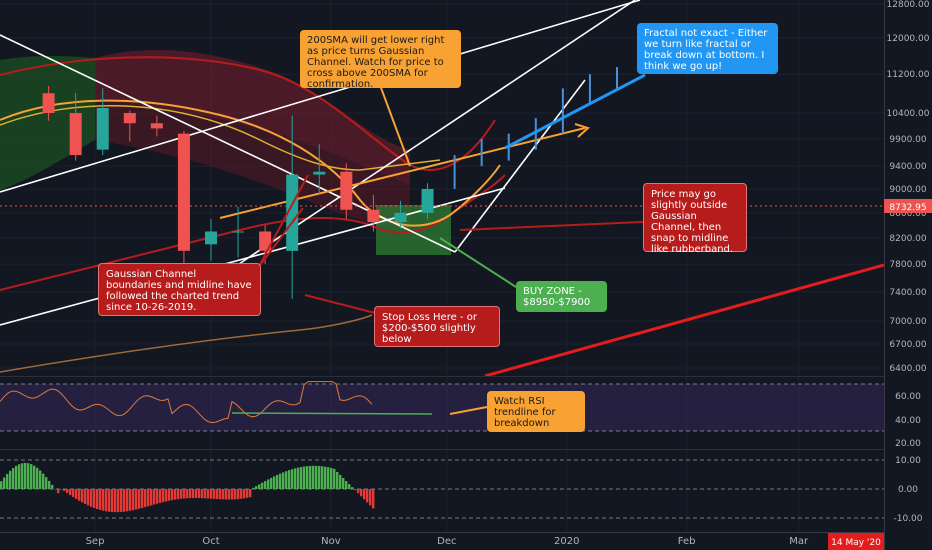  I want to click on y-tick-label: 9000.00, so click(907, 190).